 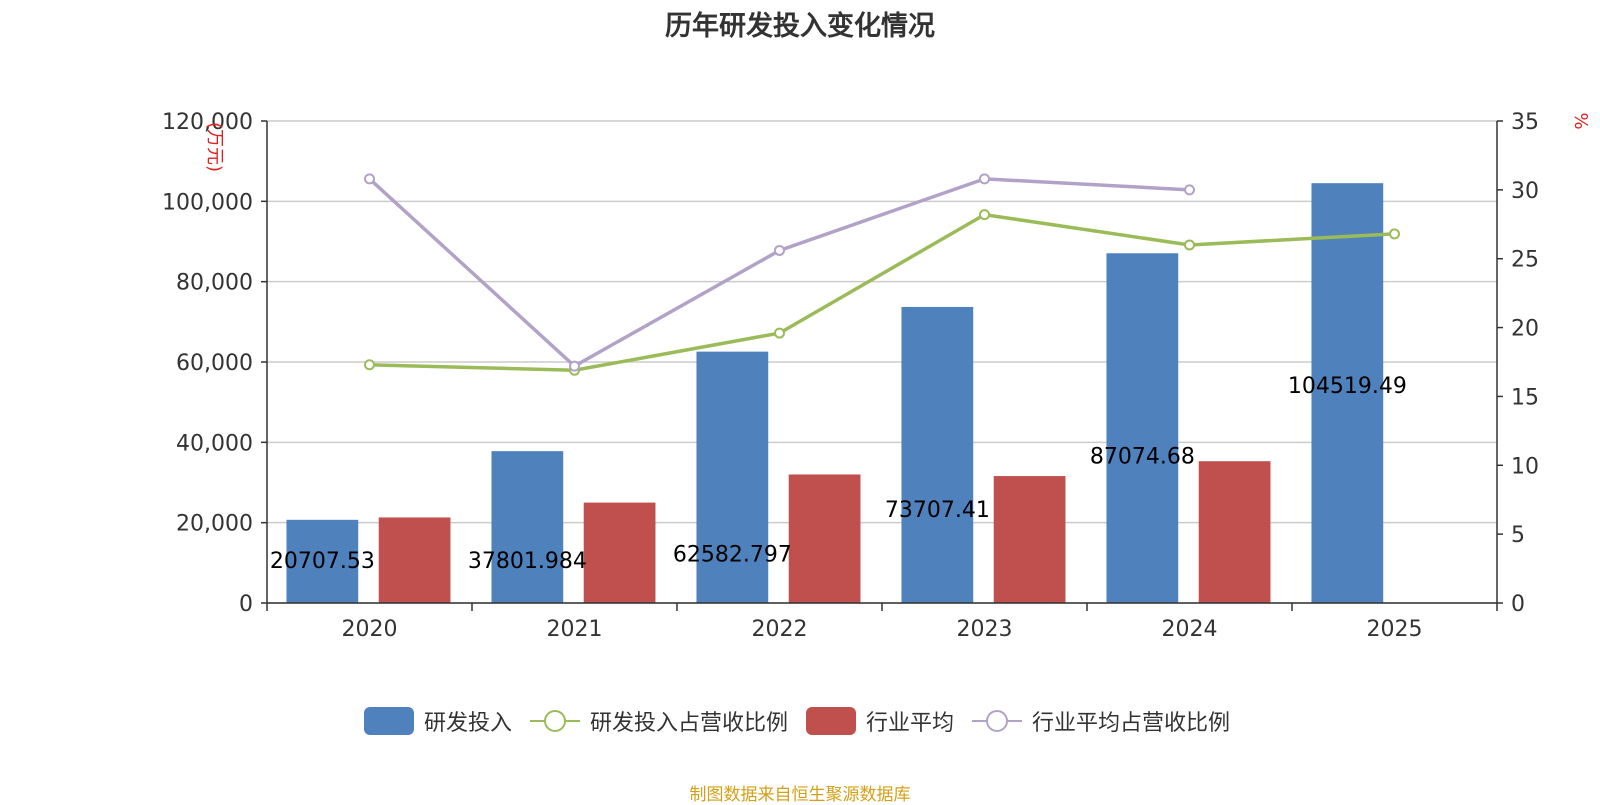 What do you see at coordinates (831, 721) in the screenshot?
I see `legend-swatch-bar-red` at bounding box center [831, 721].